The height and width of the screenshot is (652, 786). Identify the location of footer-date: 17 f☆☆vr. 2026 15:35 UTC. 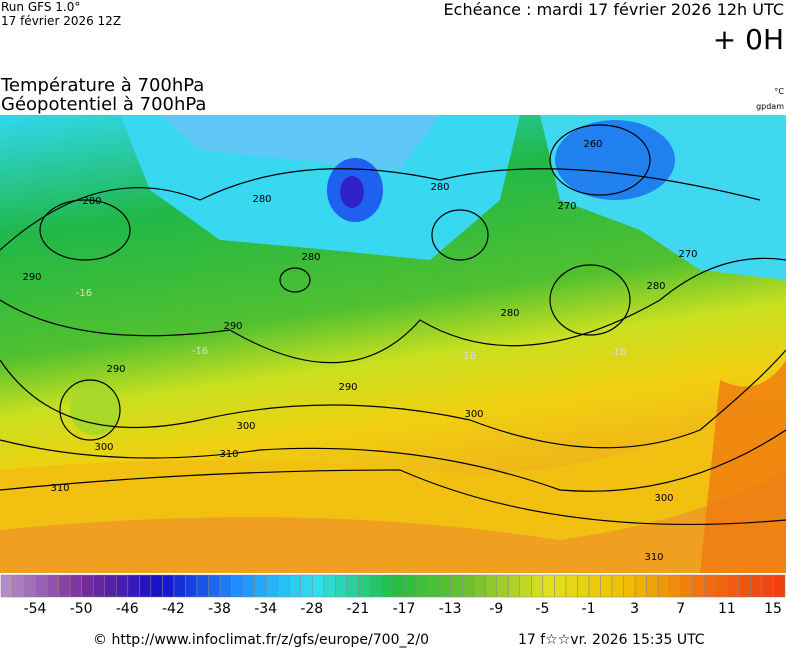
(611, 640).